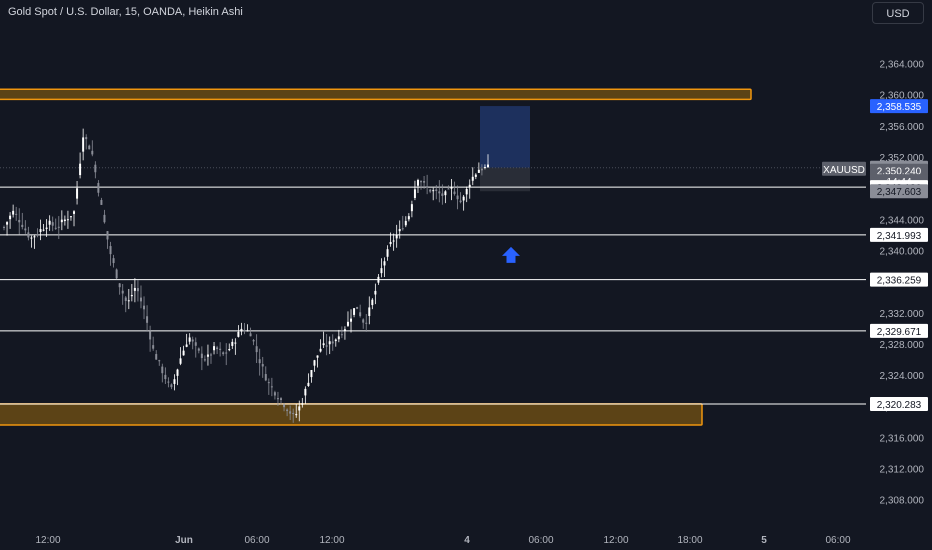 The width and height of the screenshot is (932, 550). I want to click on up-arrow-icon, so click(511, 254).